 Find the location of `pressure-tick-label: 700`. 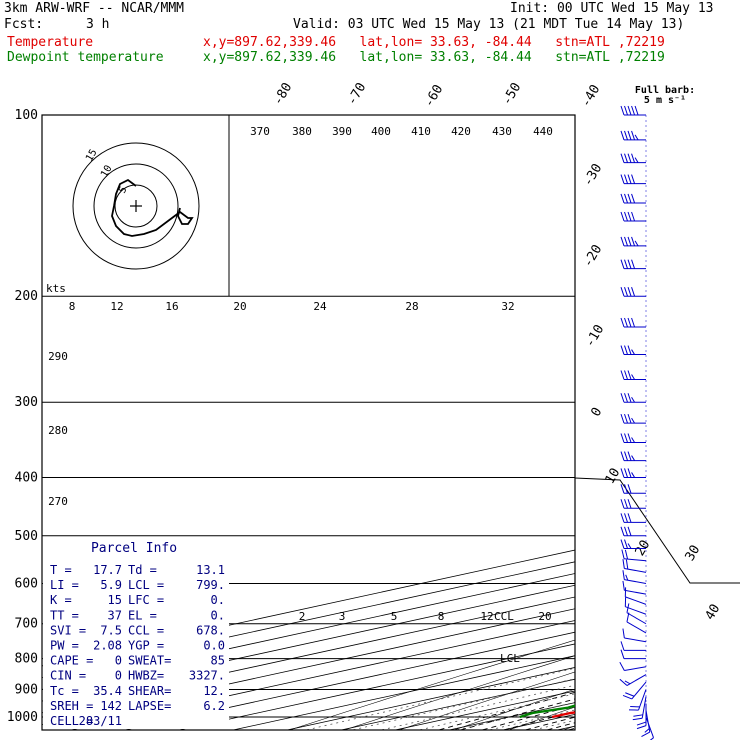

pressure-tick-label: 700 is located at coordinates (26, 624).